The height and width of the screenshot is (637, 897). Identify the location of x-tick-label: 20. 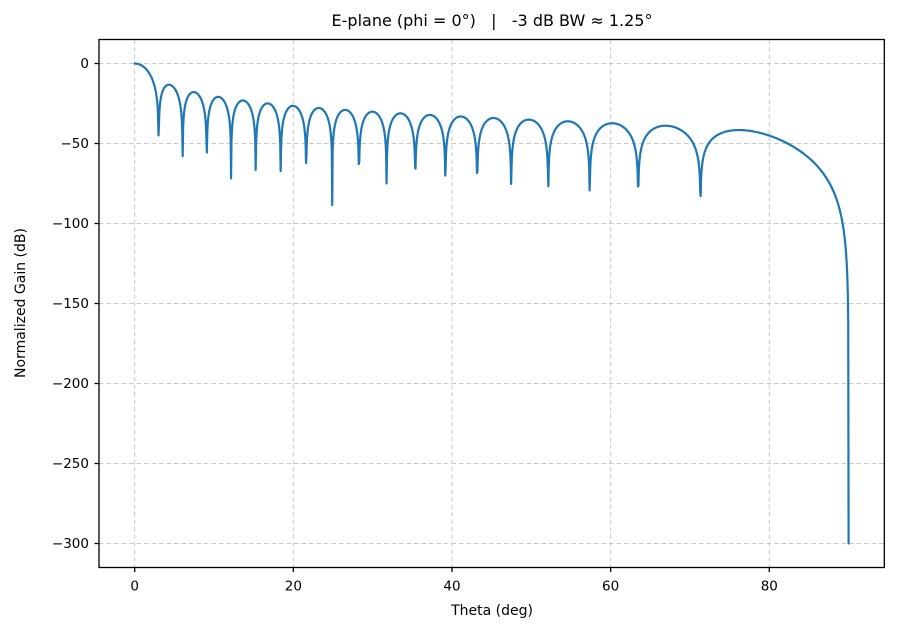
(293, 587).